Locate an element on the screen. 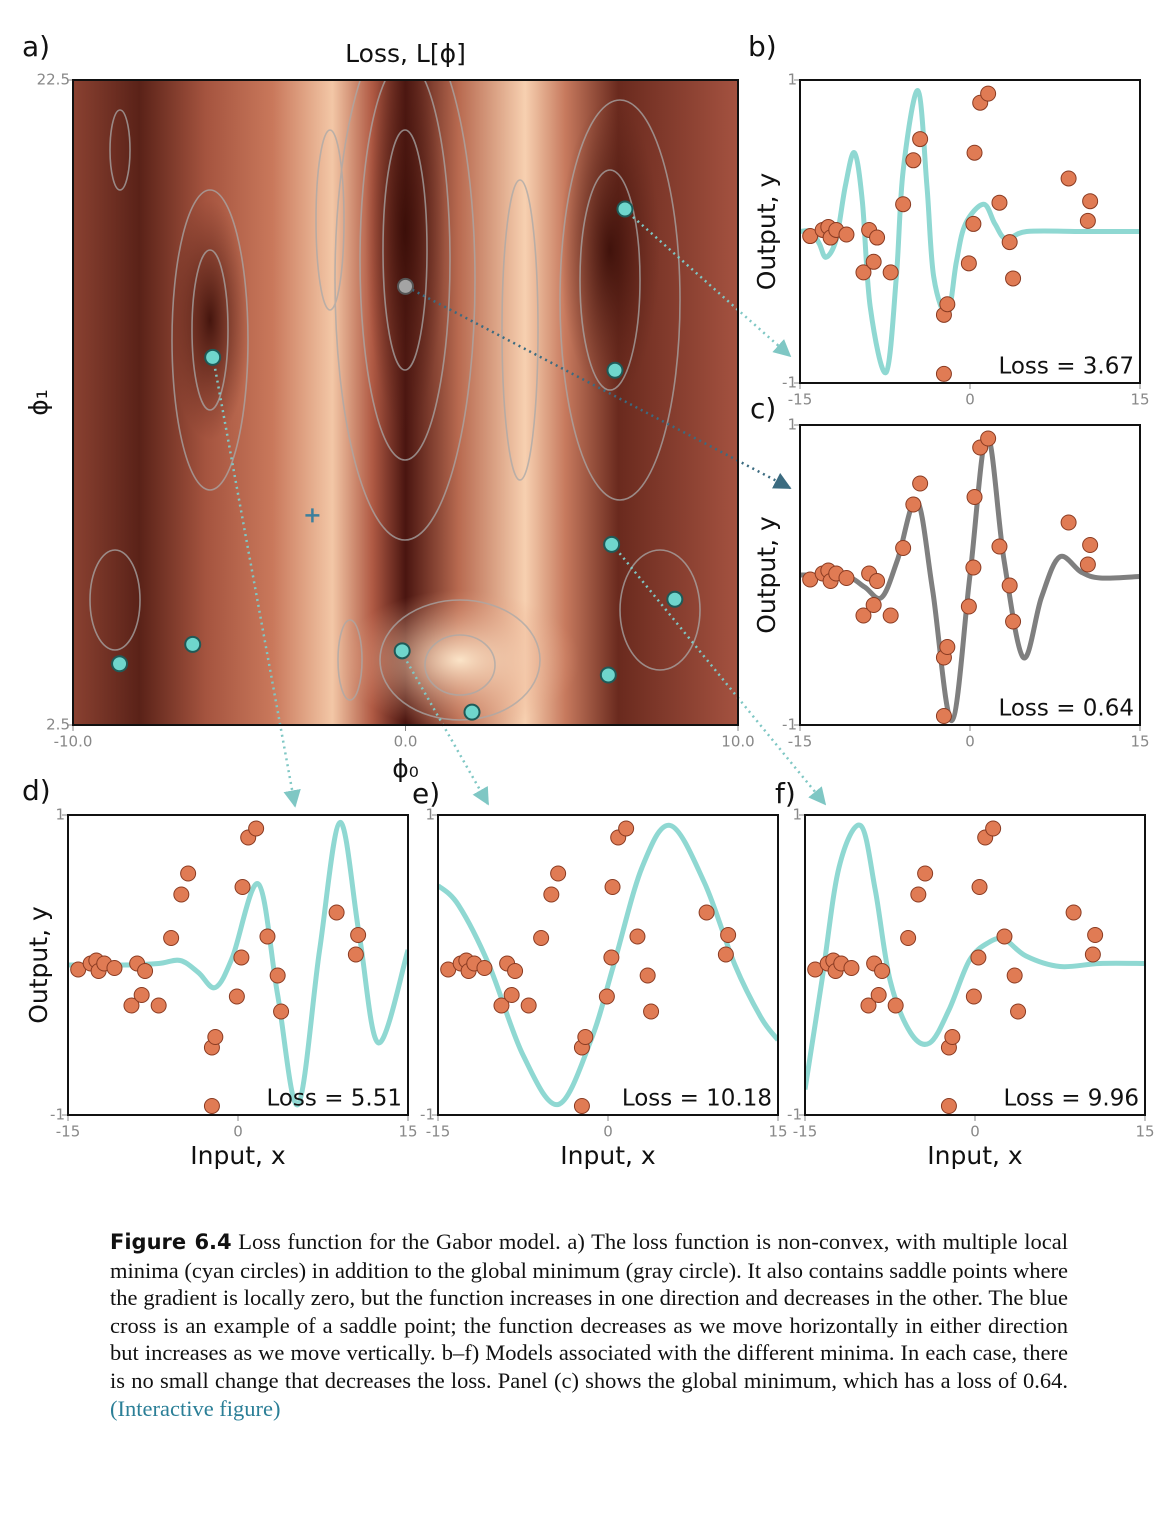  x-axis-label: ϕ₀ is located at coordinates (405, 768).